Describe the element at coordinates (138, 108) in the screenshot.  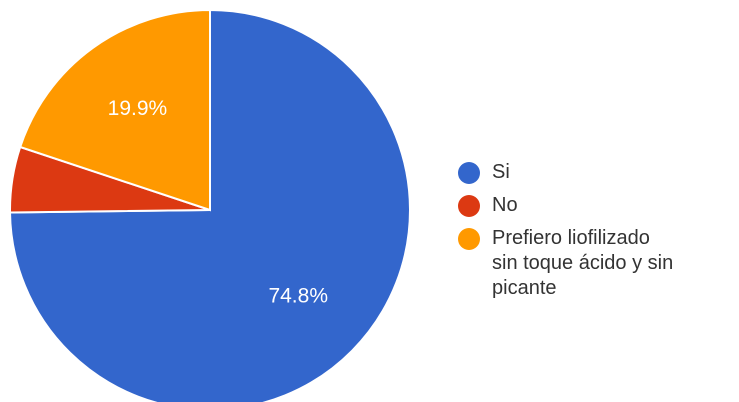
I see `slice-label-prefiero: 19.9%` at that location.